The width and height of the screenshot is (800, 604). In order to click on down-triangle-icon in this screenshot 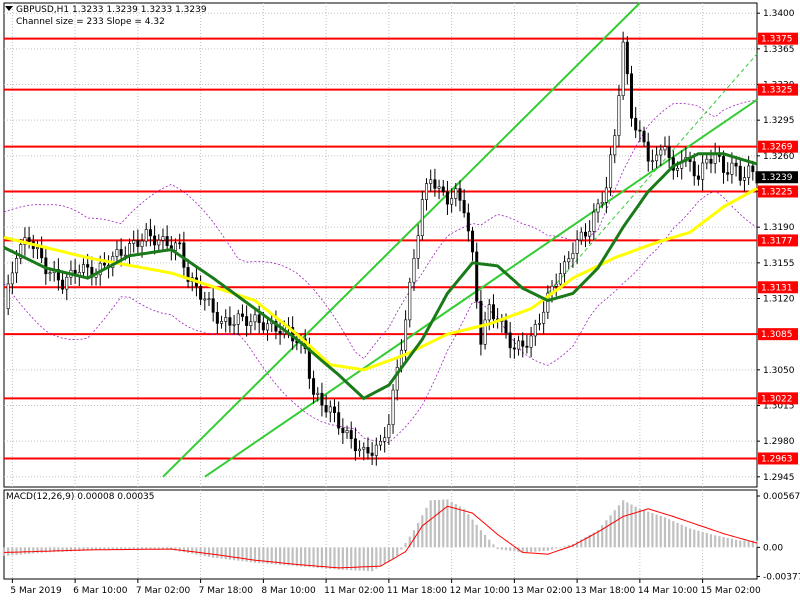, I will do `click(9, 8)`.